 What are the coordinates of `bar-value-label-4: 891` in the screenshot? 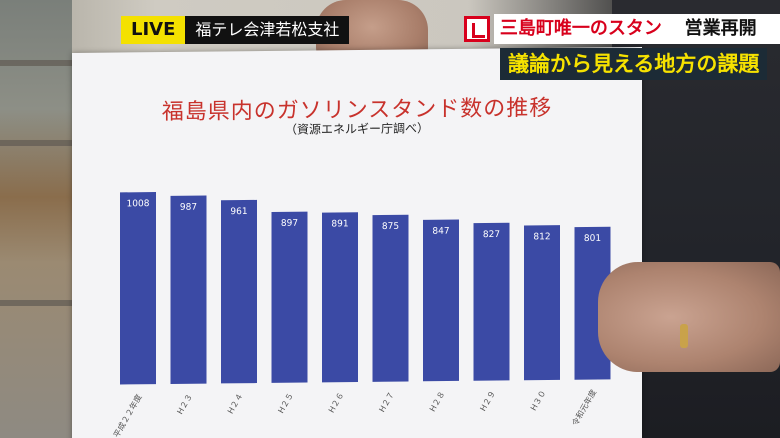 It's located at (339, 224).